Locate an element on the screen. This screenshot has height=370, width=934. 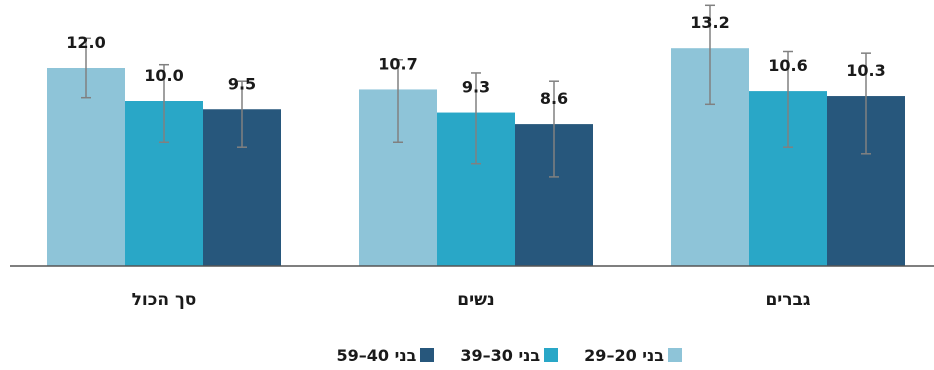
category-label-0: סך הכול is located at coordinates (164, 300).